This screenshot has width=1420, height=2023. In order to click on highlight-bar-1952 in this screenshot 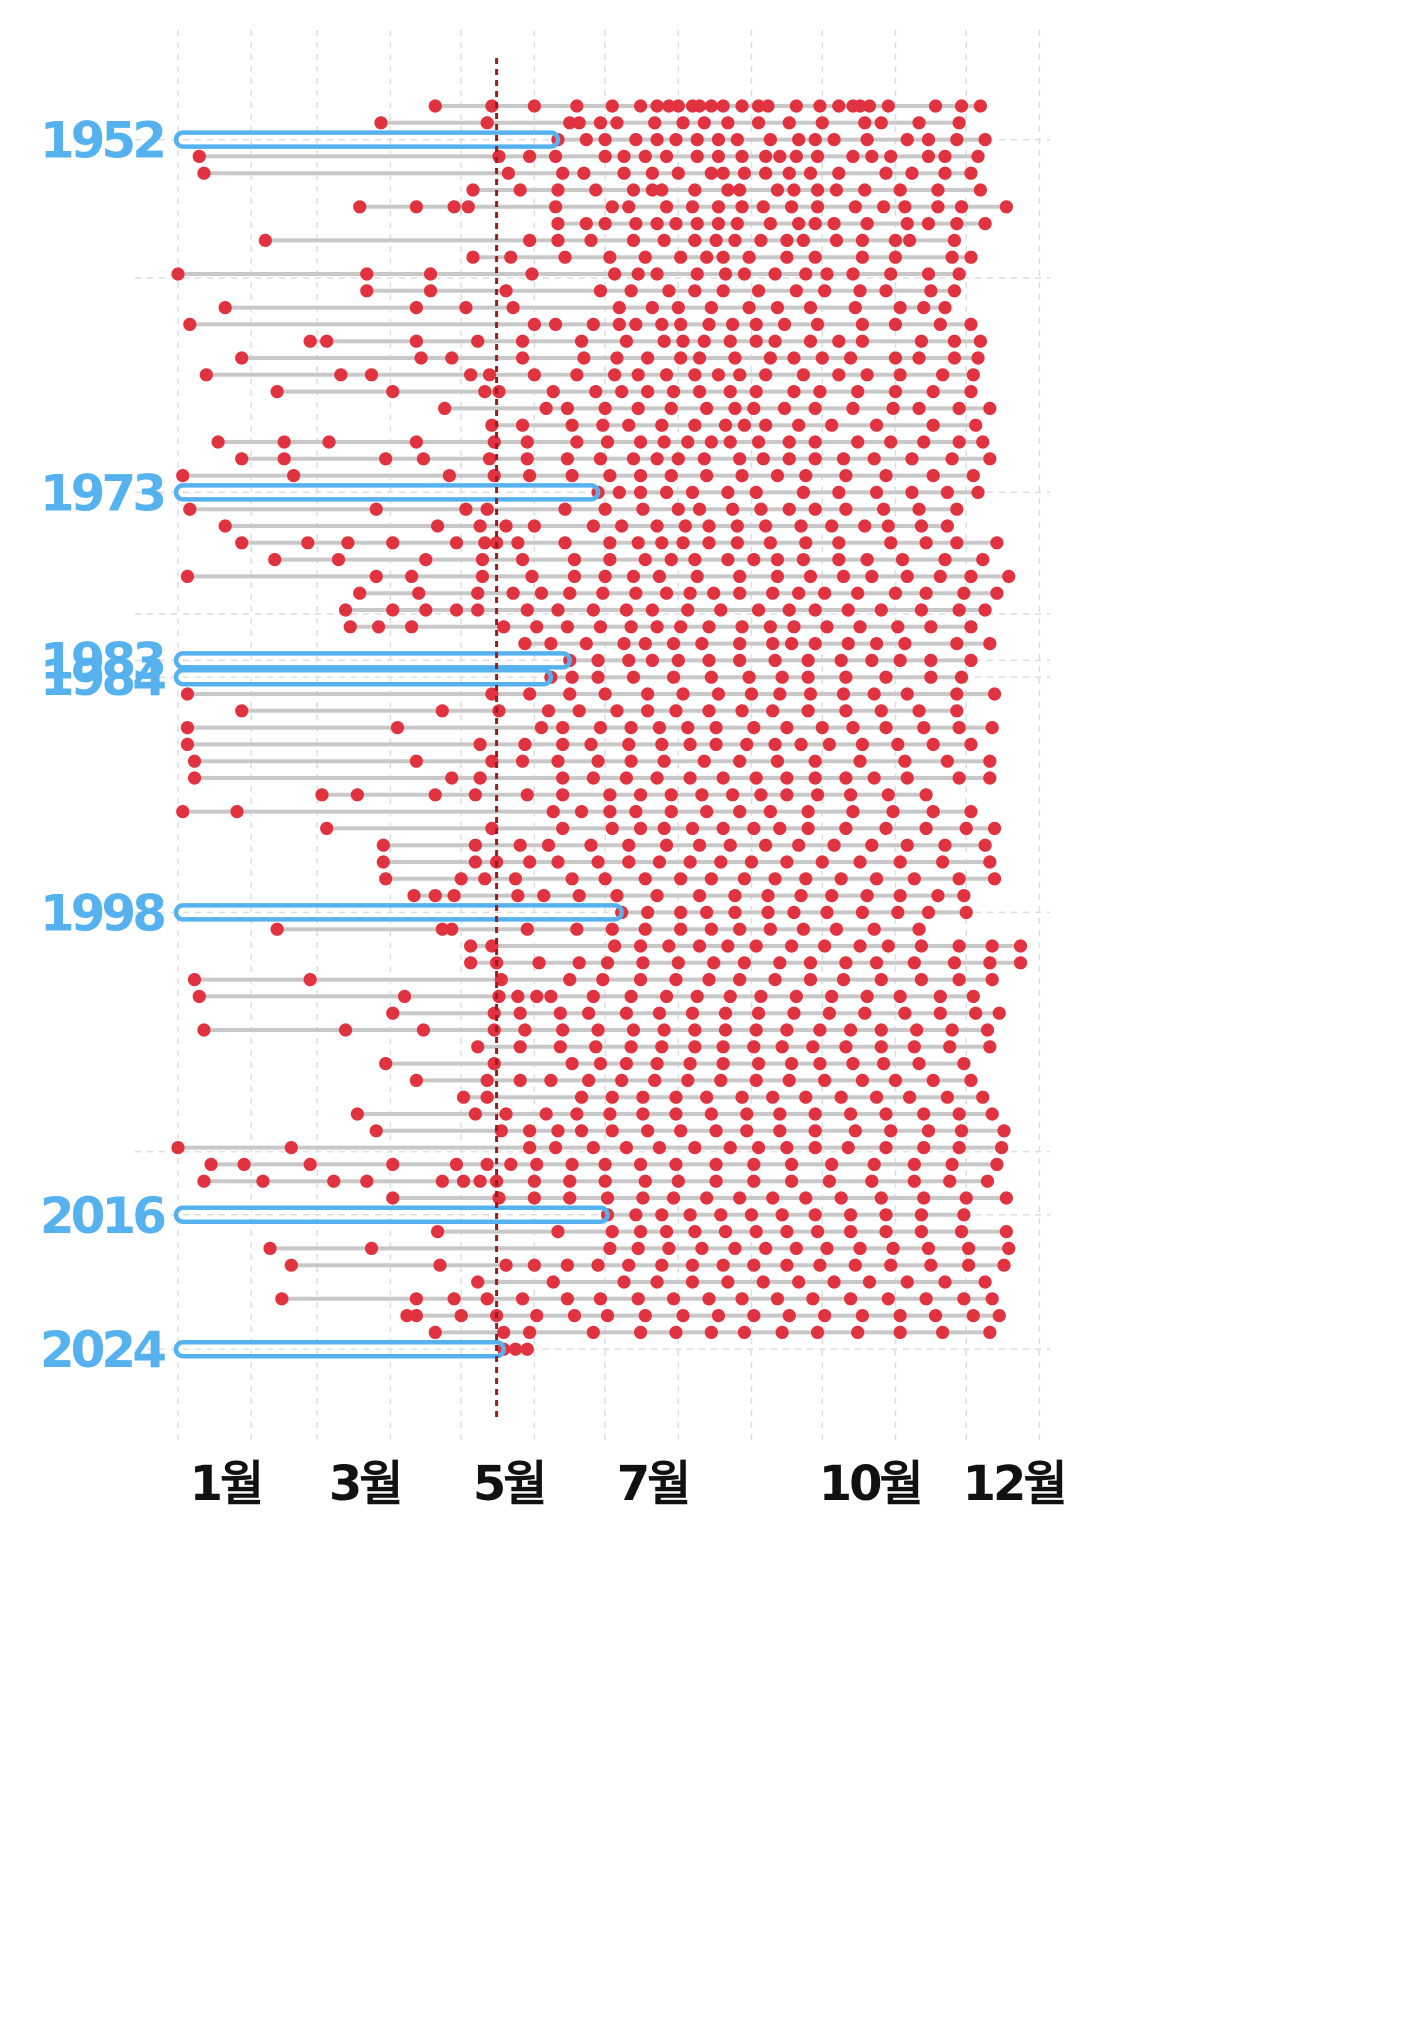, I will do `click(367, 139)`.